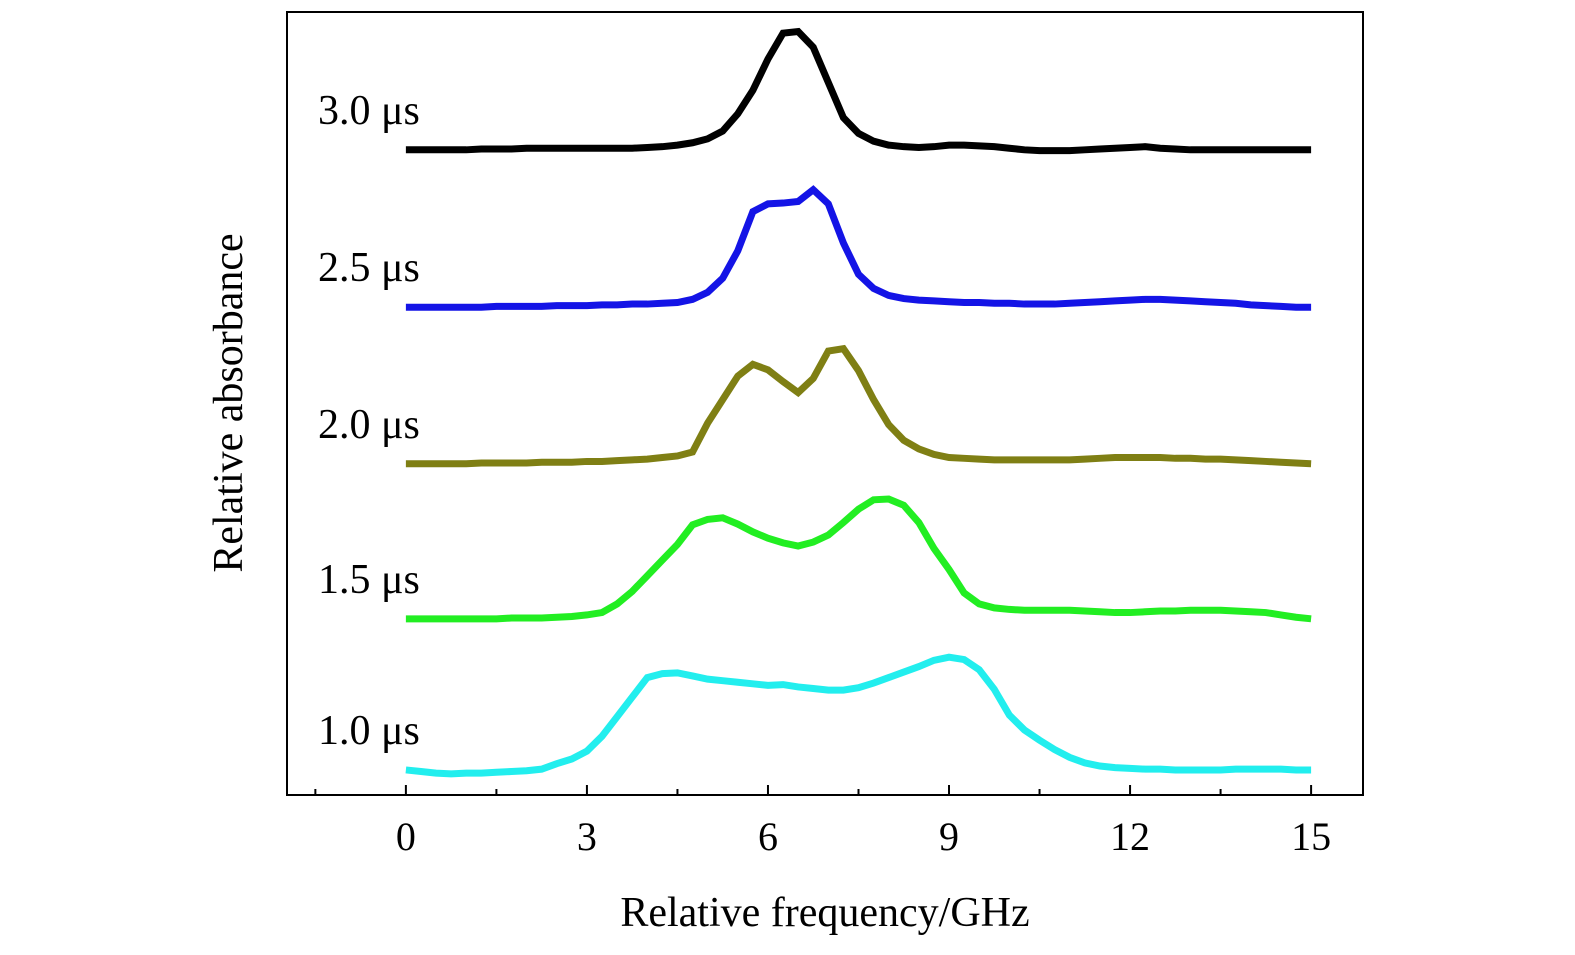  Describe the element at coordinates (949, 836) in the screenshot. I see `x-tick-label: 9` at that location.